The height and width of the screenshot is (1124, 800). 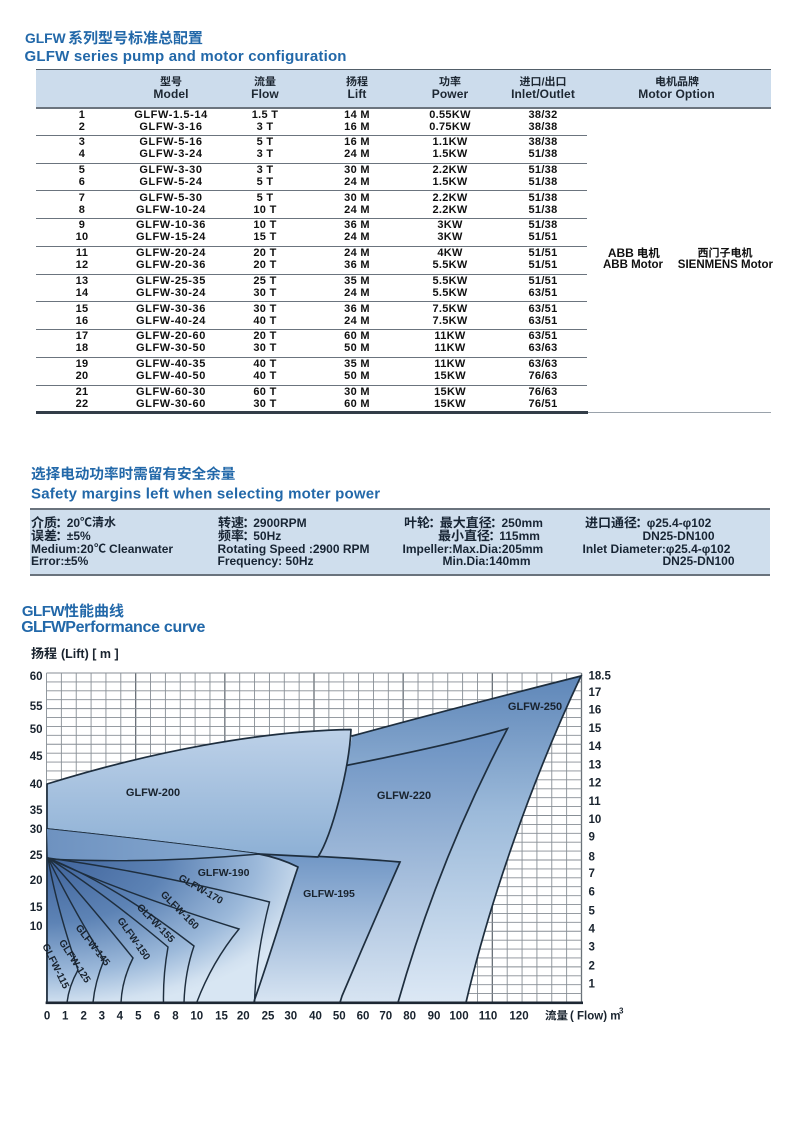 I want to click on svg-text: 16, so click(x=595, y=711).